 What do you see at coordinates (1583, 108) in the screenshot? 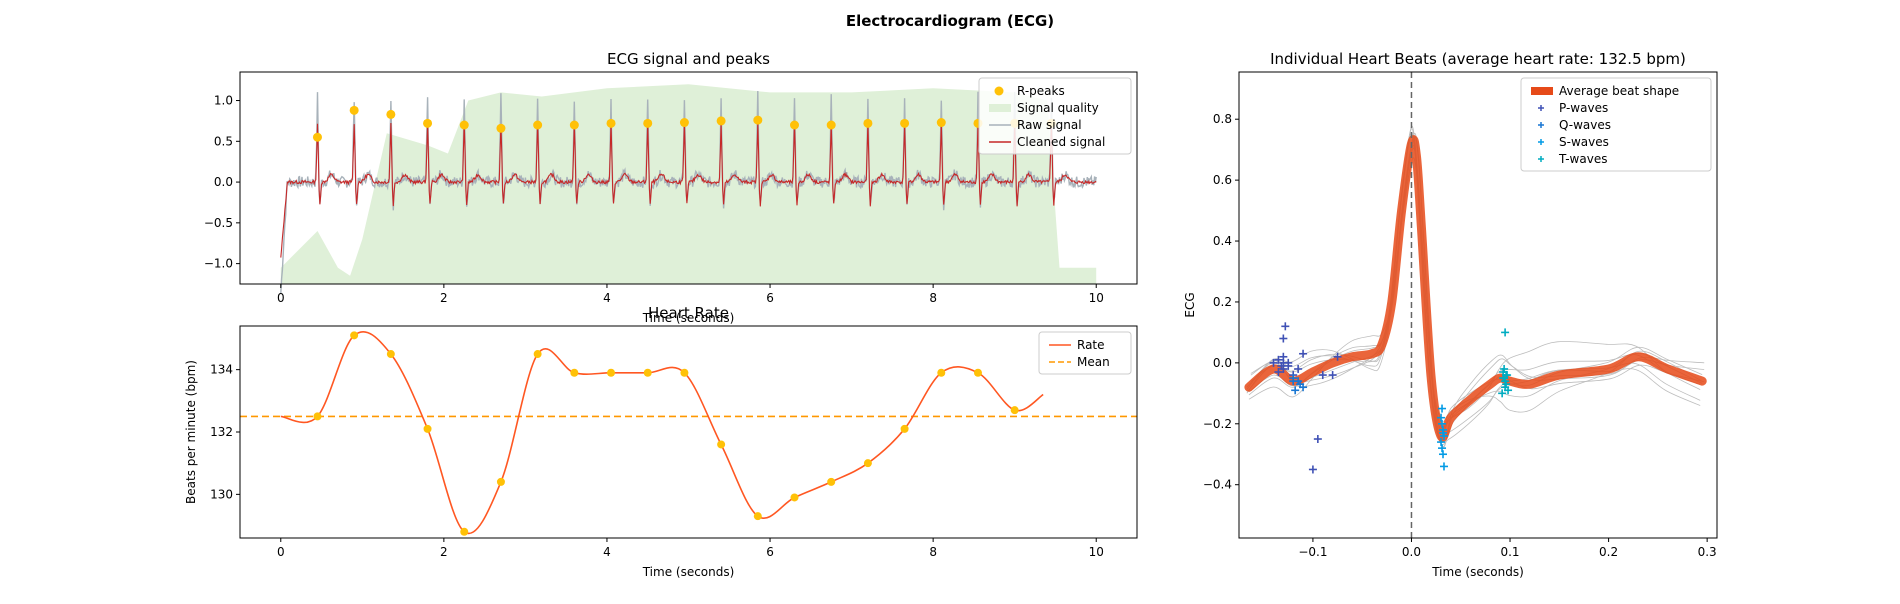
I see `legend-label: P-waves` at bounding box center [1583, 108].